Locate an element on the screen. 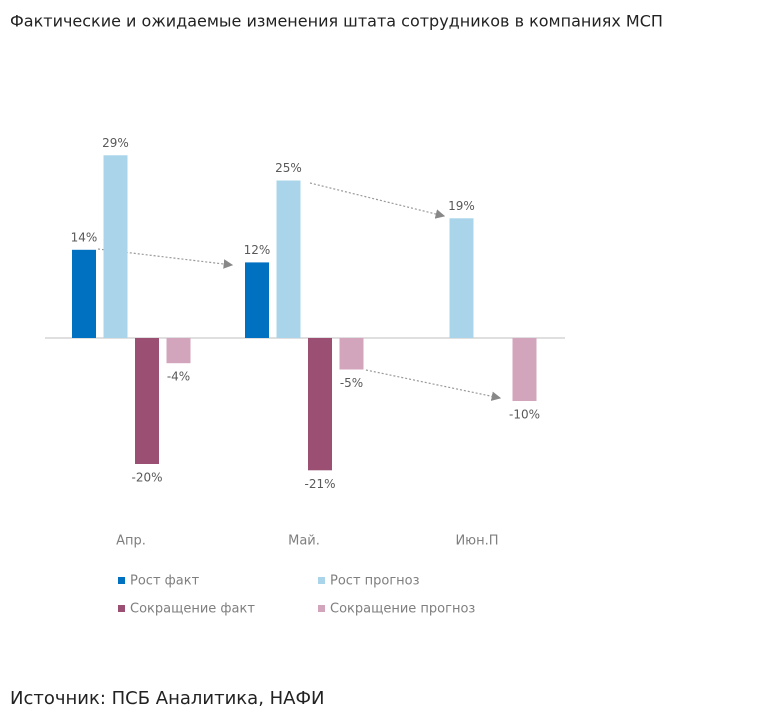 This screenshot has width=767, height=717. value-label: -20% is located at coordinates (146, 478).